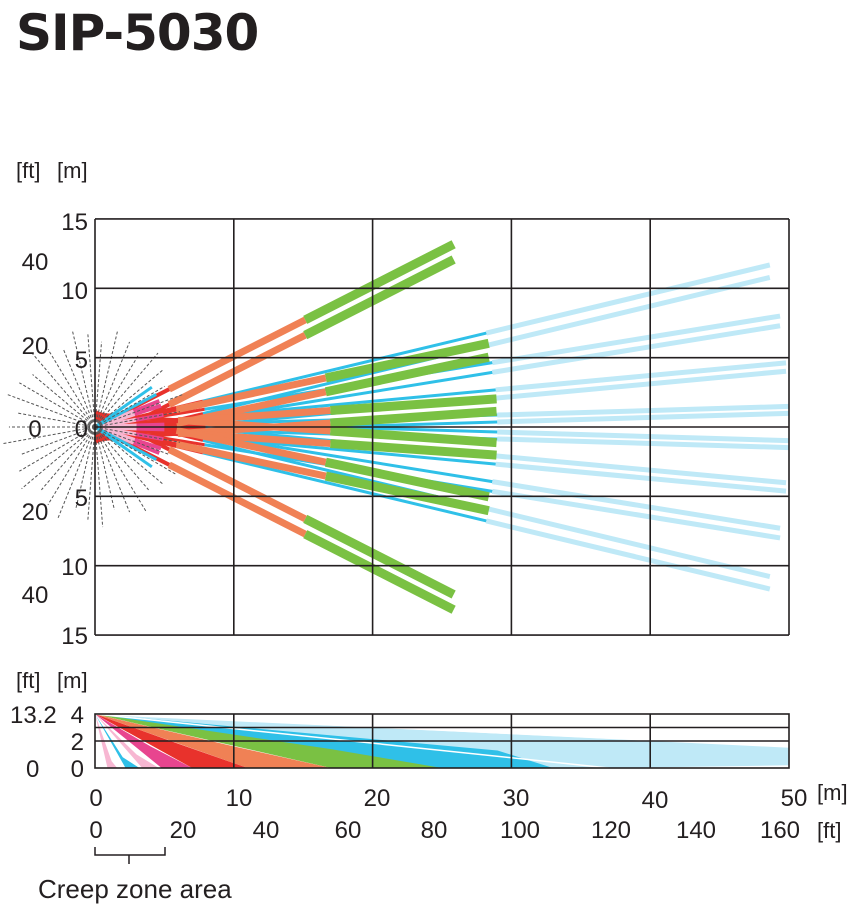 This screenshot has width=866, height=921. Describe the element at coordinates (137, 33) in the screenshot. I see `product-title: SIP-5030` at that location.